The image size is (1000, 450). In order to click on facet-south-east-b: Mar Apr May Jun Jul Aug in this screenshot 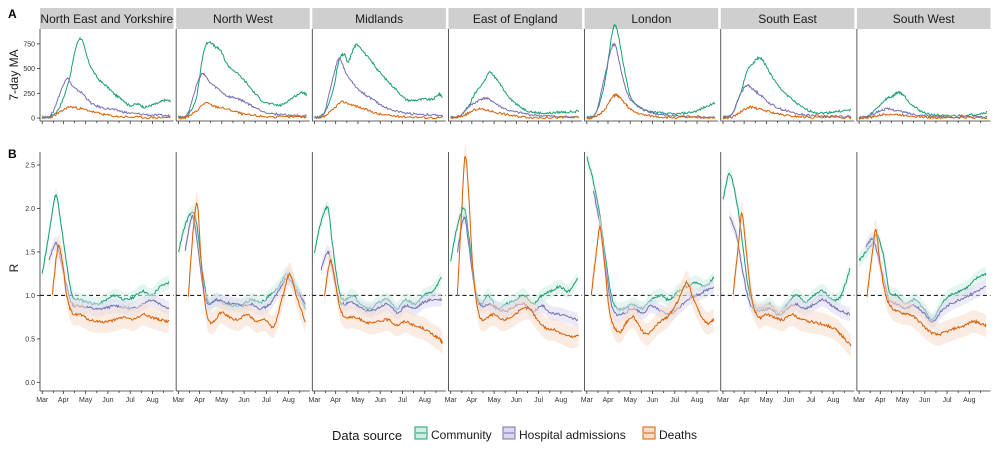, I will do `click(786, 278)`.